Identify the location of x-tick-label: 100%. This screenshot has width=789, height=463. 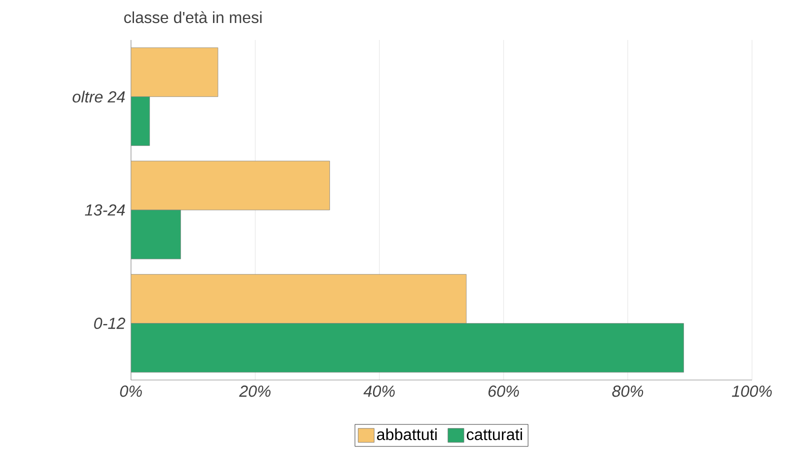
(752, 391).